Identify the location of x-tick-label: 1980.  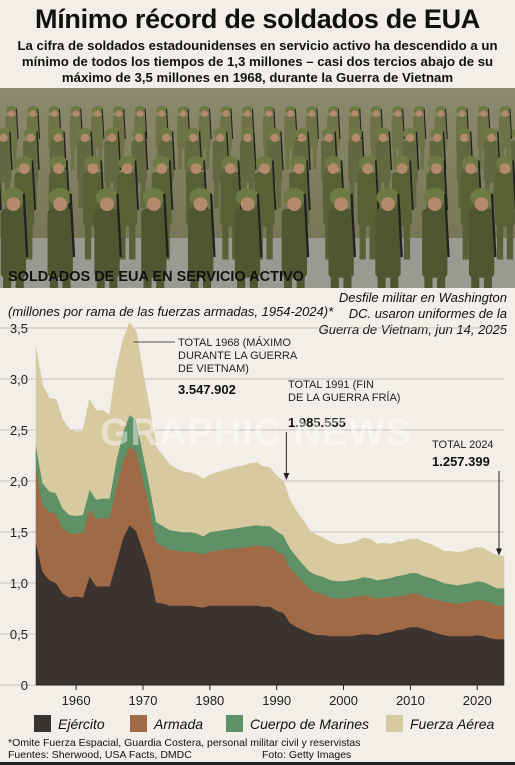
(209, 700).